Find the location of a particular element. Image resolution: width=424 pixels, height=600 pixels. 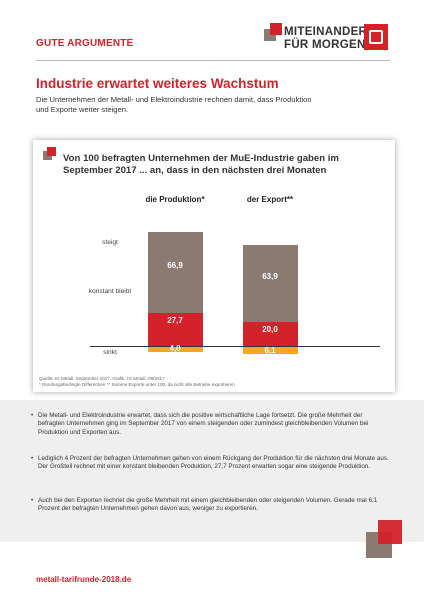

value-label: 6,1 is located at coordinates (270, 350).